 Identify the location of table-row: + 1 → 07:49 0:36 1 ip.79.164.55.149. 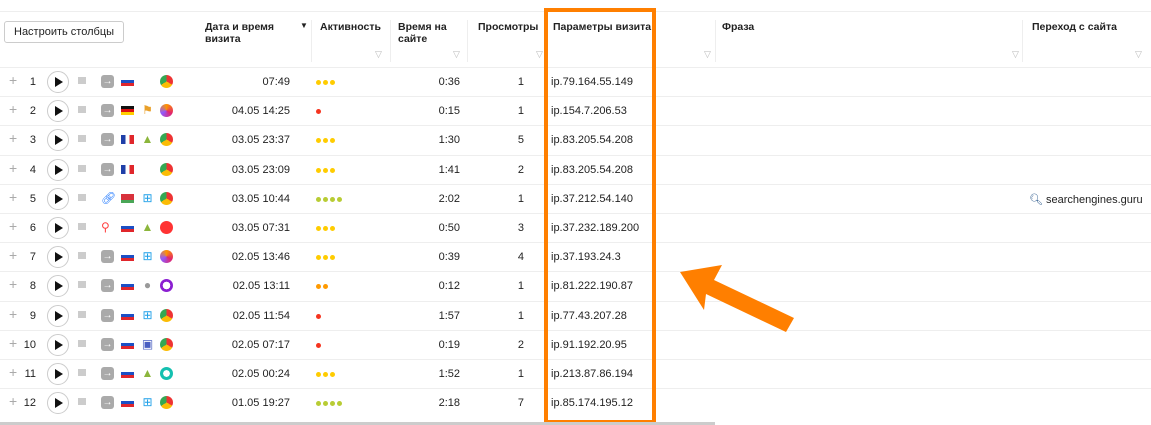
(575, 82).